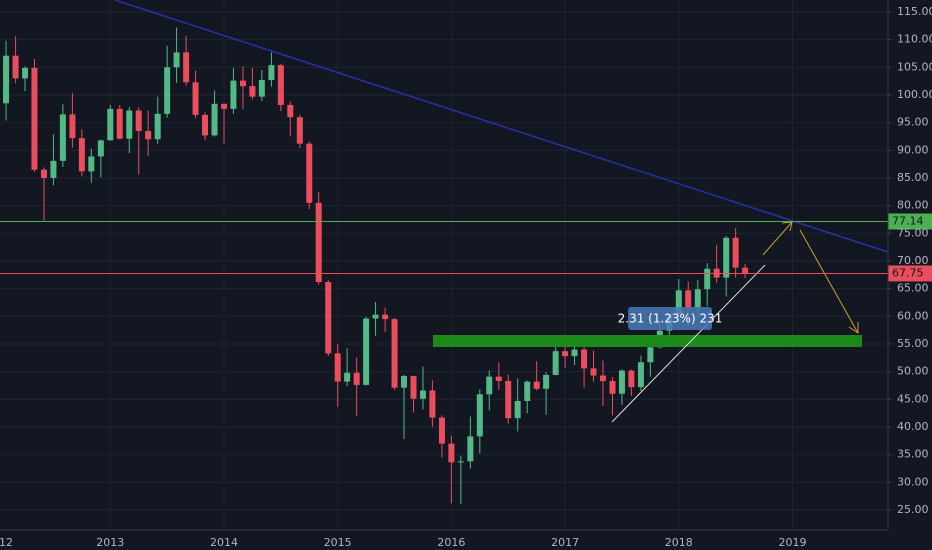 The width and height of the screenshot is (932, 550). Describe the element at coordinates (913, 398) in the screenshot. I see `y-tick-label: 45.00` at that location.